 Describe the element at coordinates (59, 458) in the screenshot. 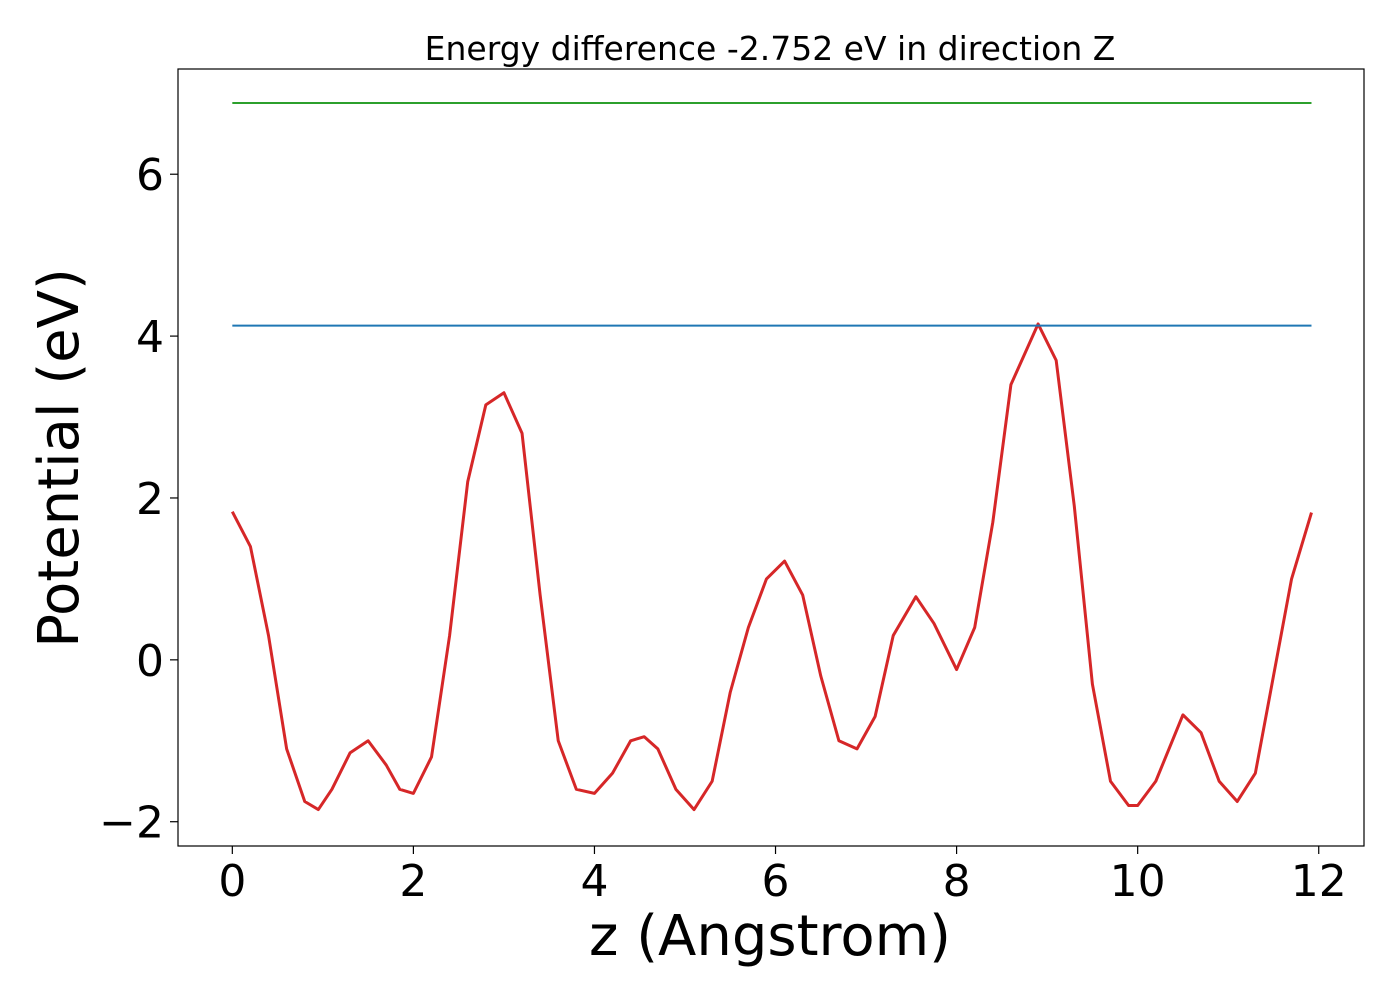

I see `y-axis-label: Potential (eV)` at that location.